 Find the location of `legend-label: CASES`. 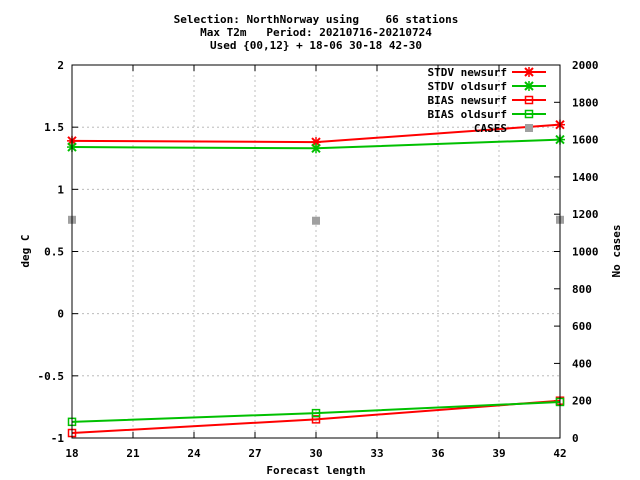

legend-label: CASES is located at coordinates (490, 128).